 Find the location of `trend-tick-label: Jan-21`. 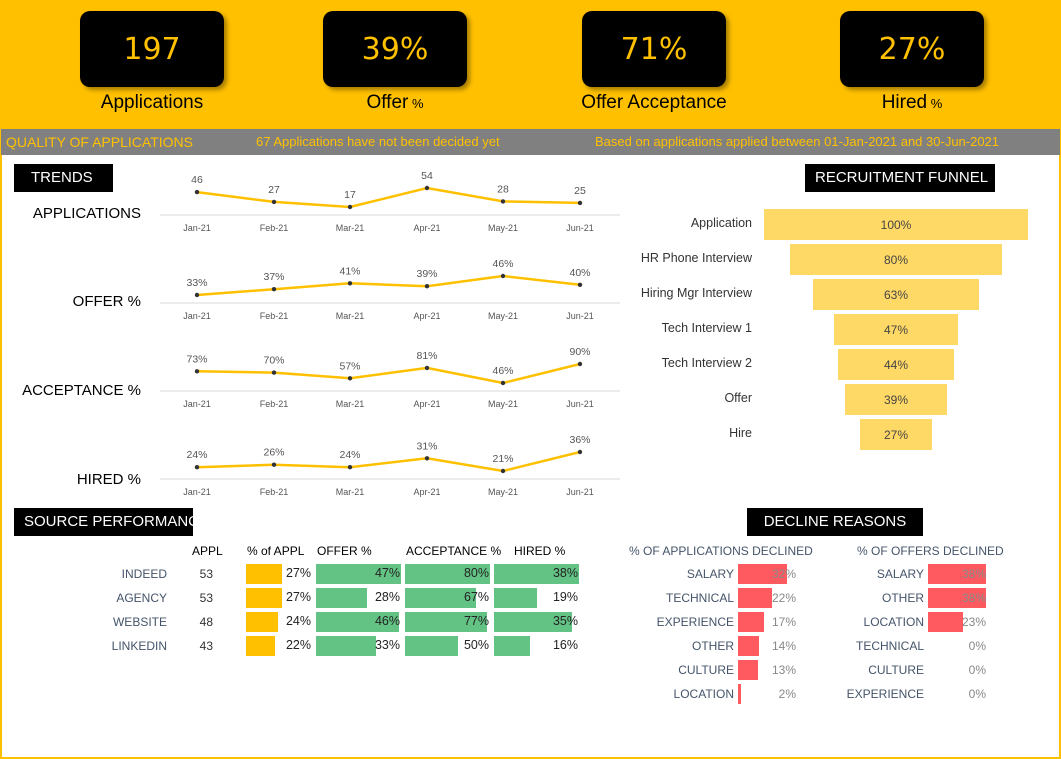

trend-tick-label: Jan-21 is located at coordinates (197, 228).